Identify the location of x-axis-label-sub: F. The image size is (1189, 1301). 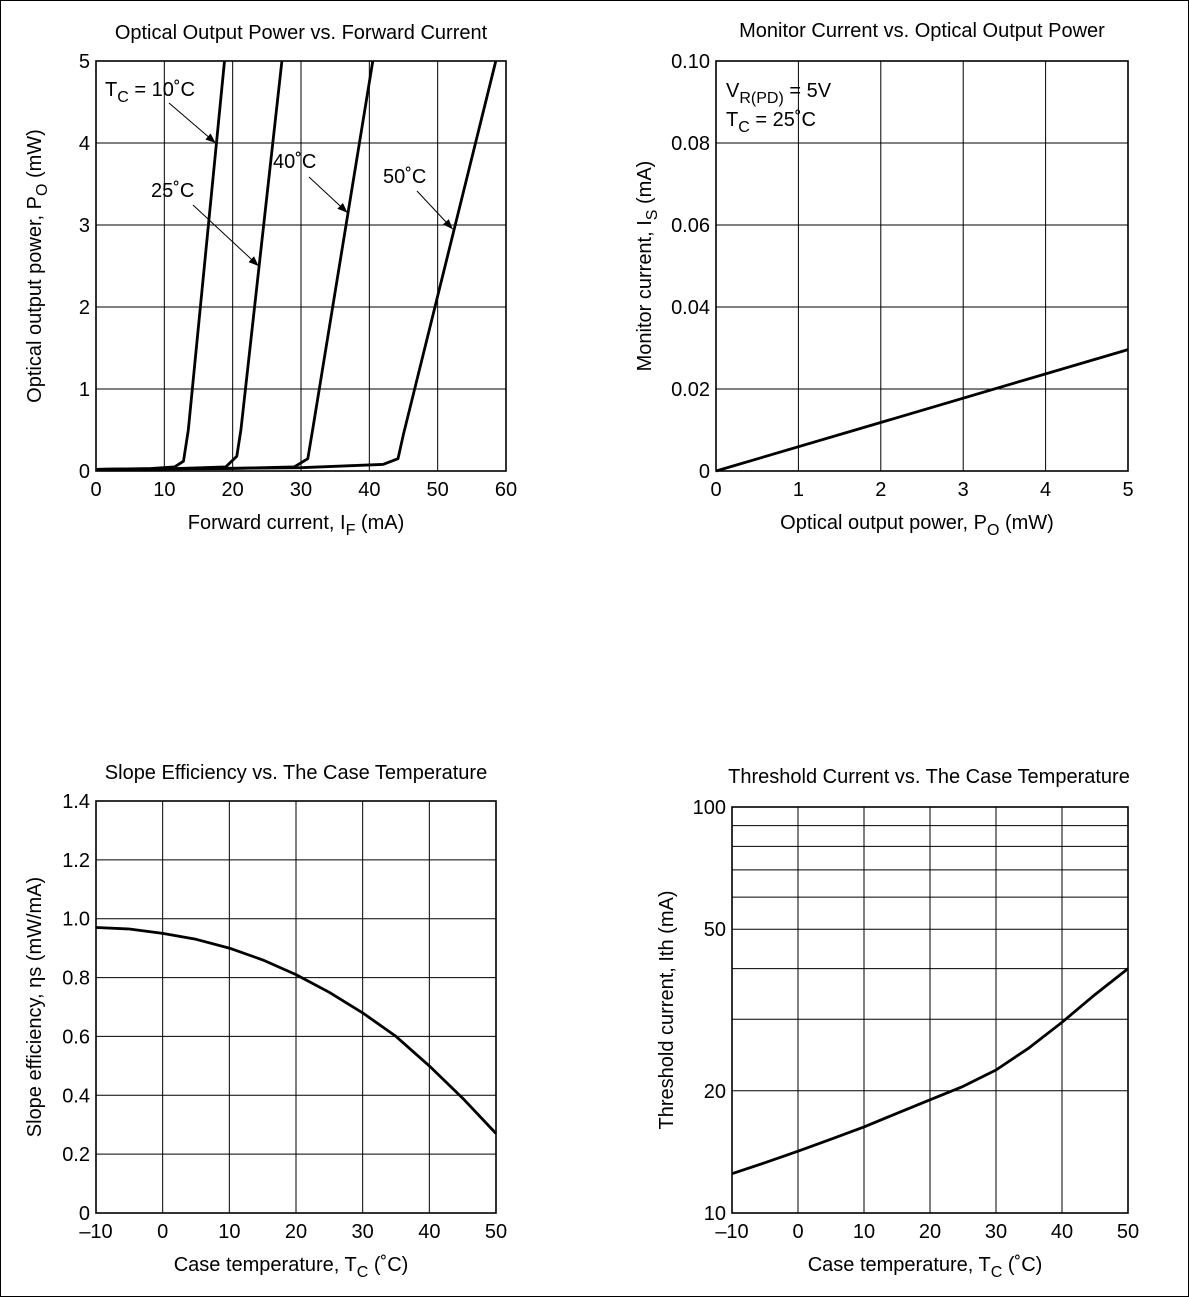
(351, 530).